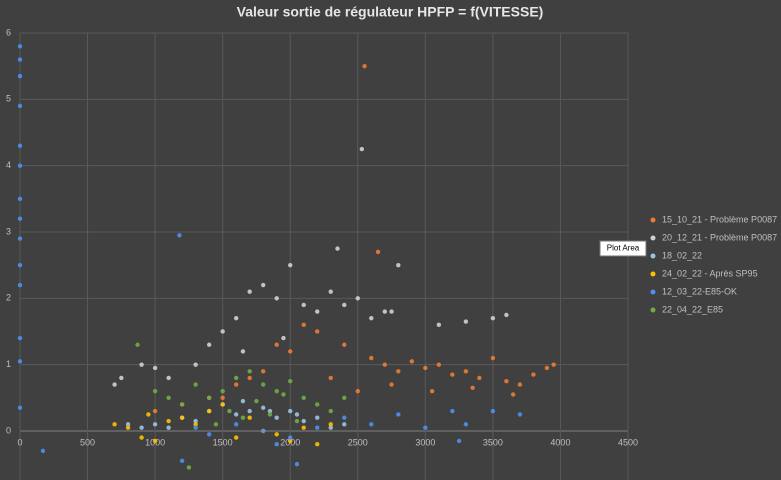  Describe the element at coordinates (425, 442) in the screenshot. I see `x-tick-label: 3000` at that location.